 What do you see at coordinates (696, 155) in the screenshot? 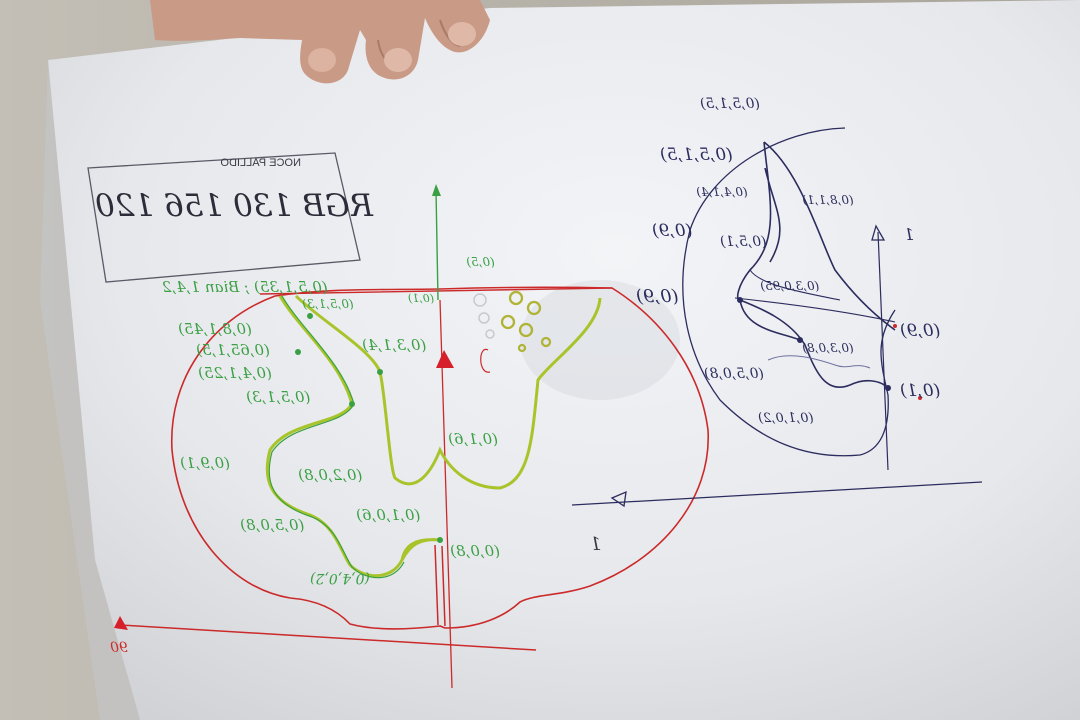
I see `detail-coord-2: (0,5,1,5)` at bounding box center [696, 155].